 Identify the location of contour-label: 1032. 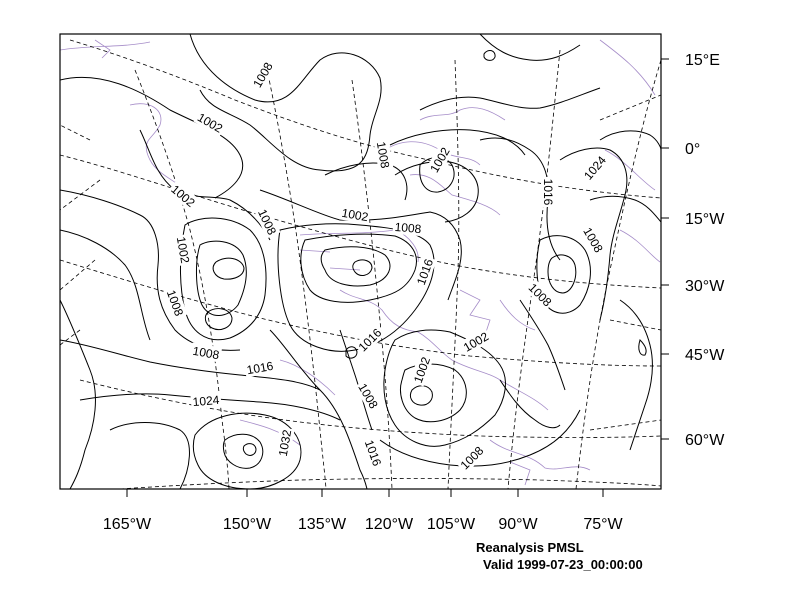
(284, 442).